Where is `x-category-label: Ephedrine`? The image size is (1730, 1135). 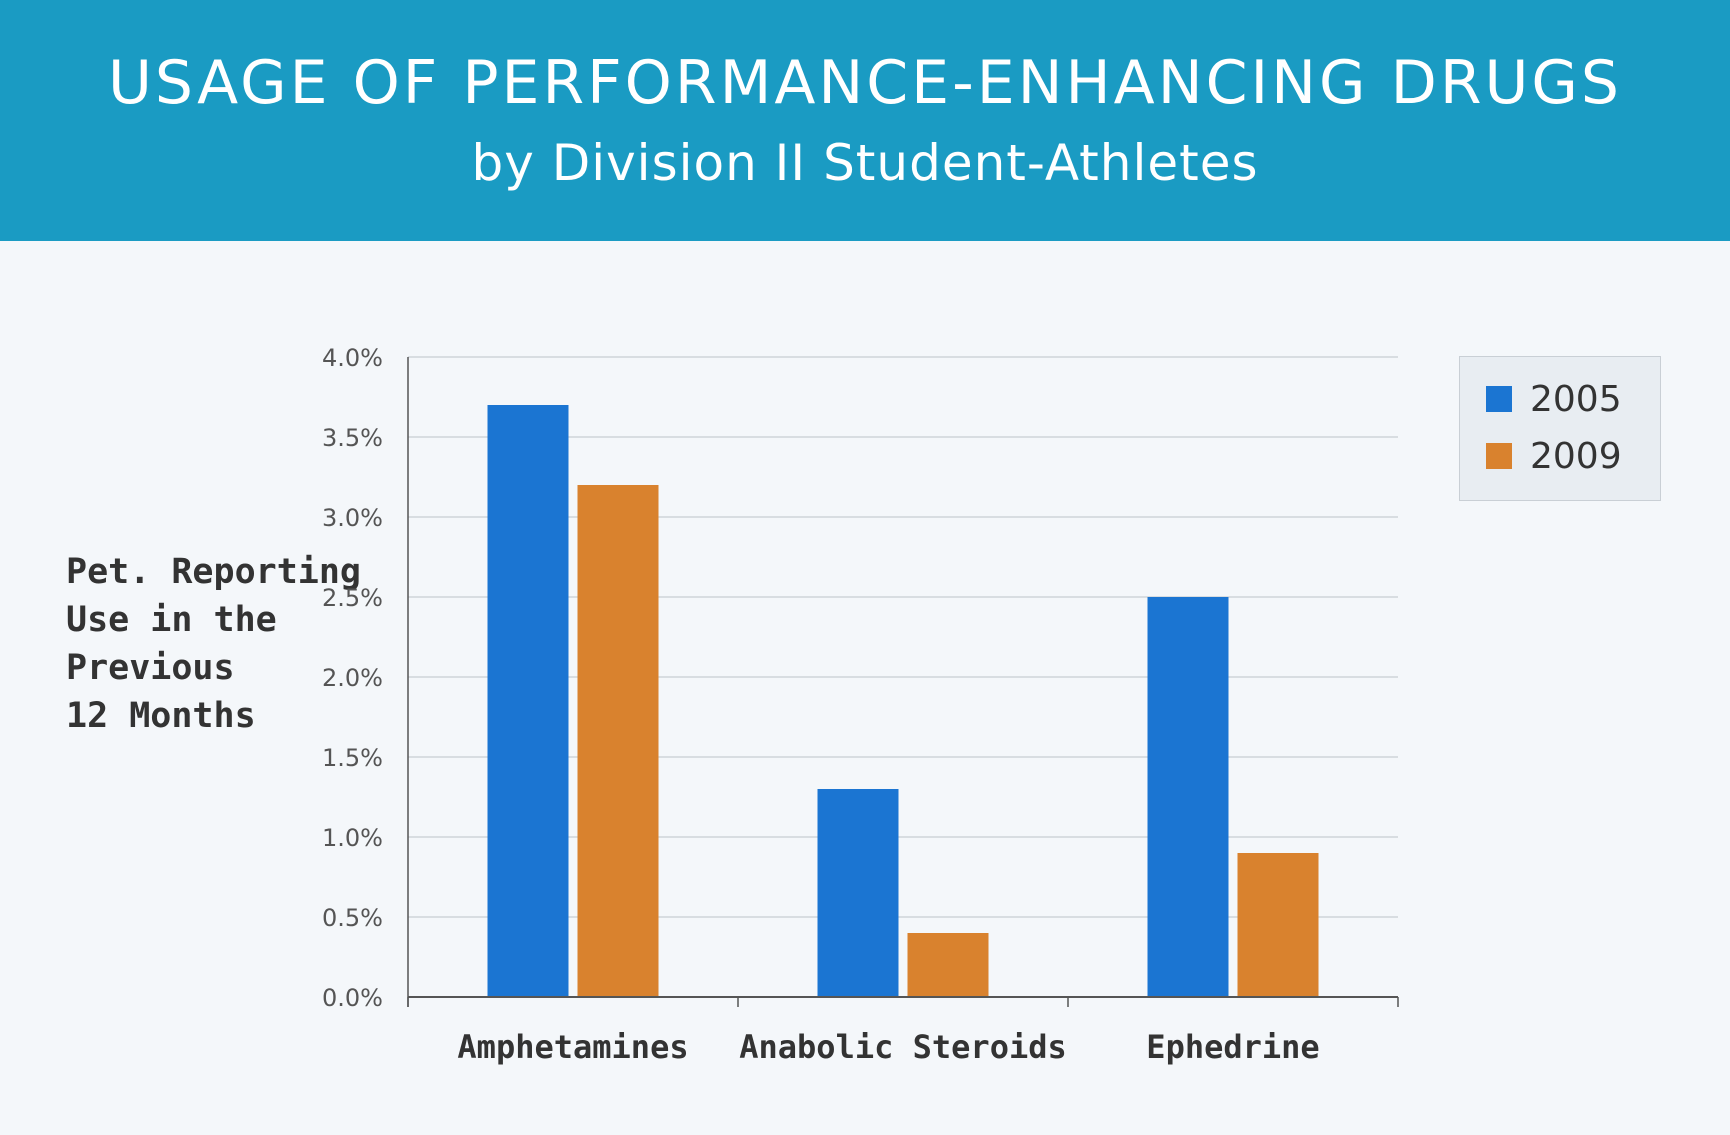
x-category-label: Ephedrine is located at coordinates (1232, 1047).